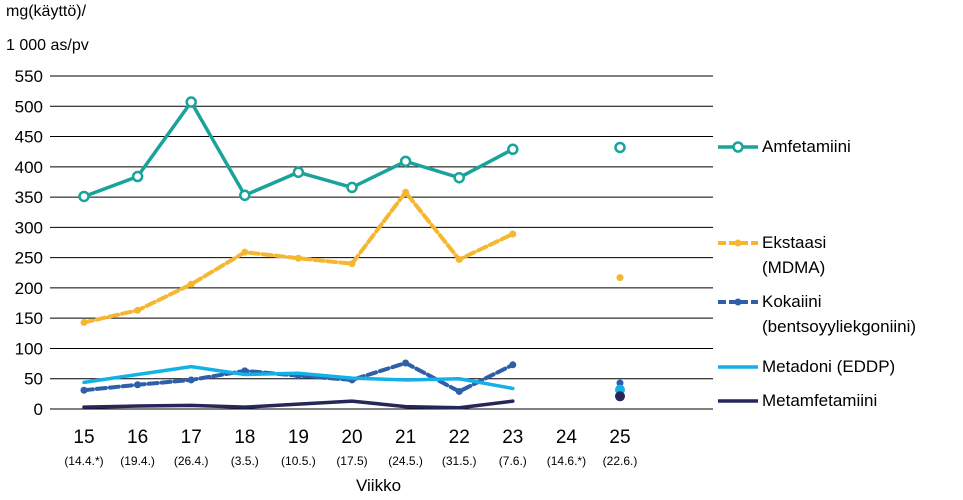 The image size is (963, 500). What do you see at coordinates (620, 461) in the screenshot?
I see `x-tick-date-label: (22.6.)` at bounding box center [620, 461].